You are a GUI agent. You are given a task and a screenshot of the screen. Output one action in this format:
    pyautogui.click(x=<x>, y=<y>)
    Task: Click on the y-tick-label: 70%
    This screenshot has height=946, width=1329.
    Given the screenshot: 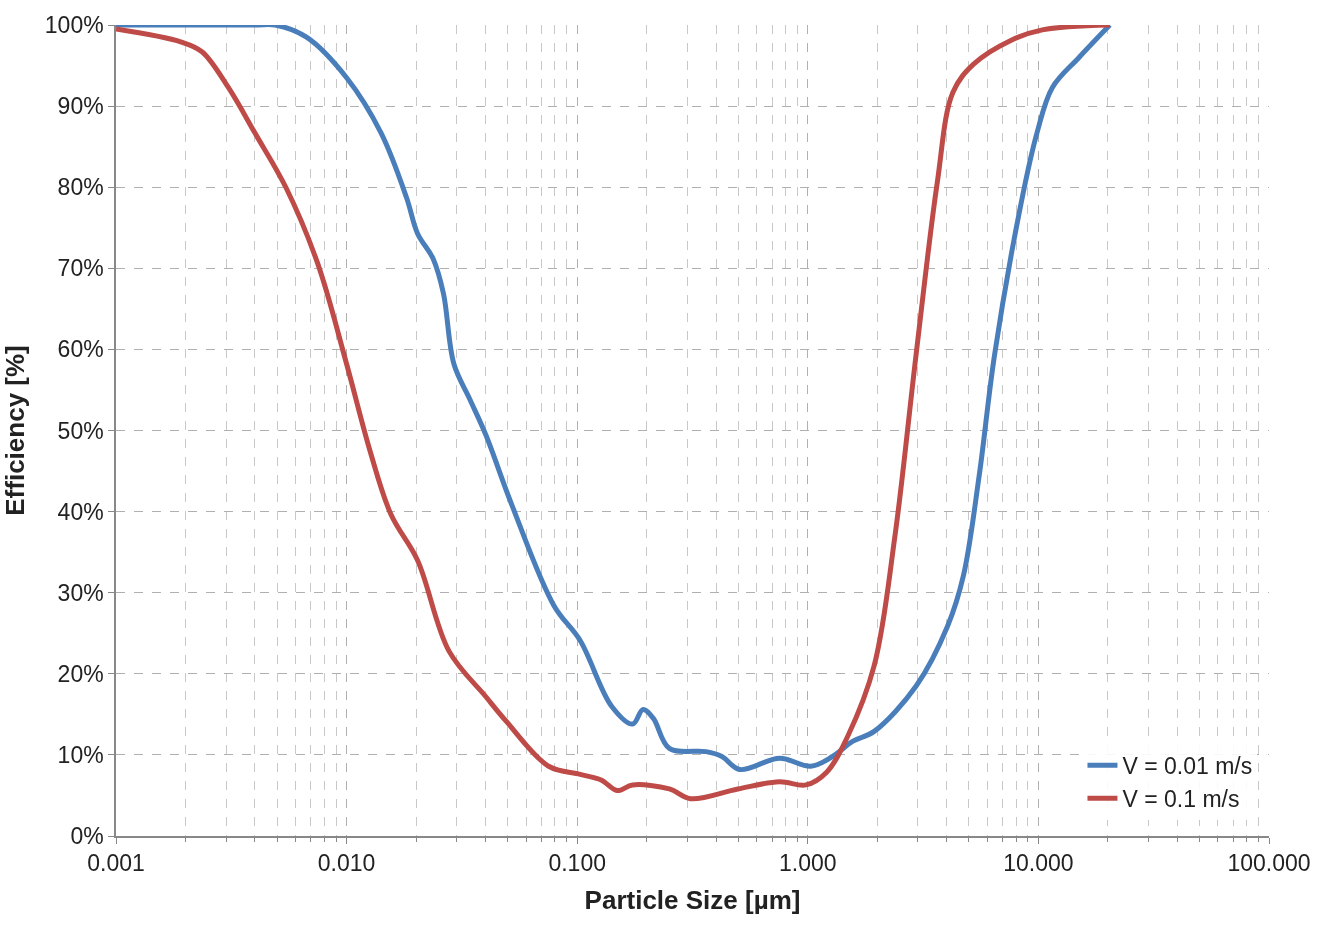 What is the action you would take?
    pyautogui.click(x=80, y=268)
    